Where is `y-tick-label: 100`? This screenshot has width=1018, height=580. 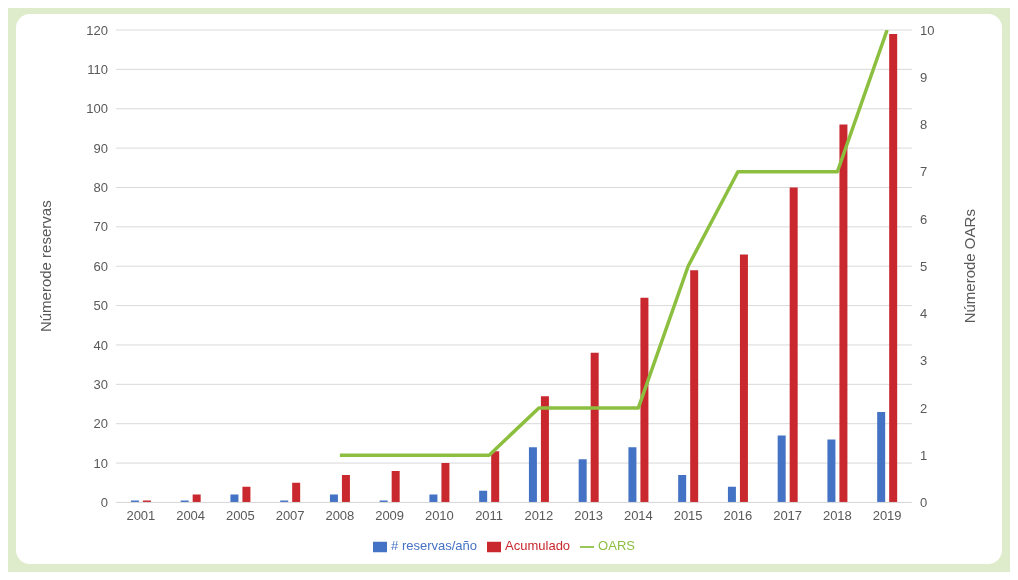 y-tick-label: 100 is located at coordinates (97, 109).